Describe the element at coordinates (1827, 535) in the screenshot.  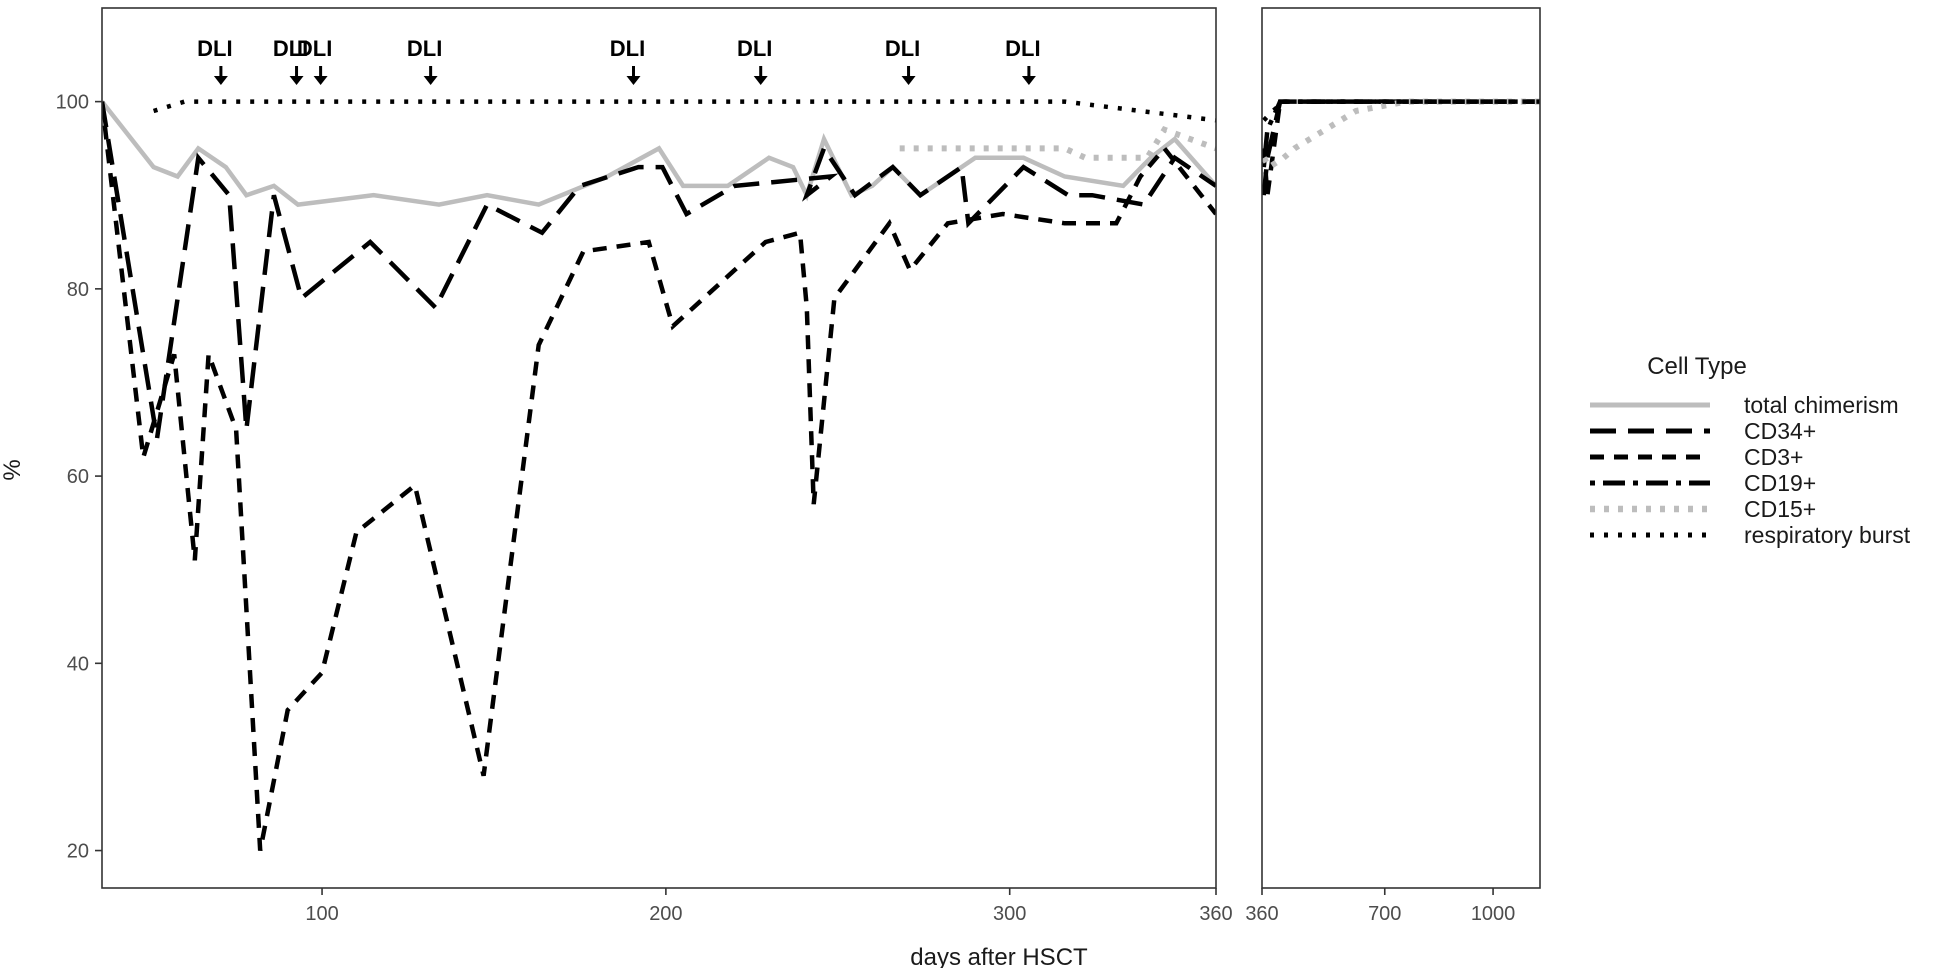
I see `legend-label-respiratory-burst: respiratory burst` at that location.